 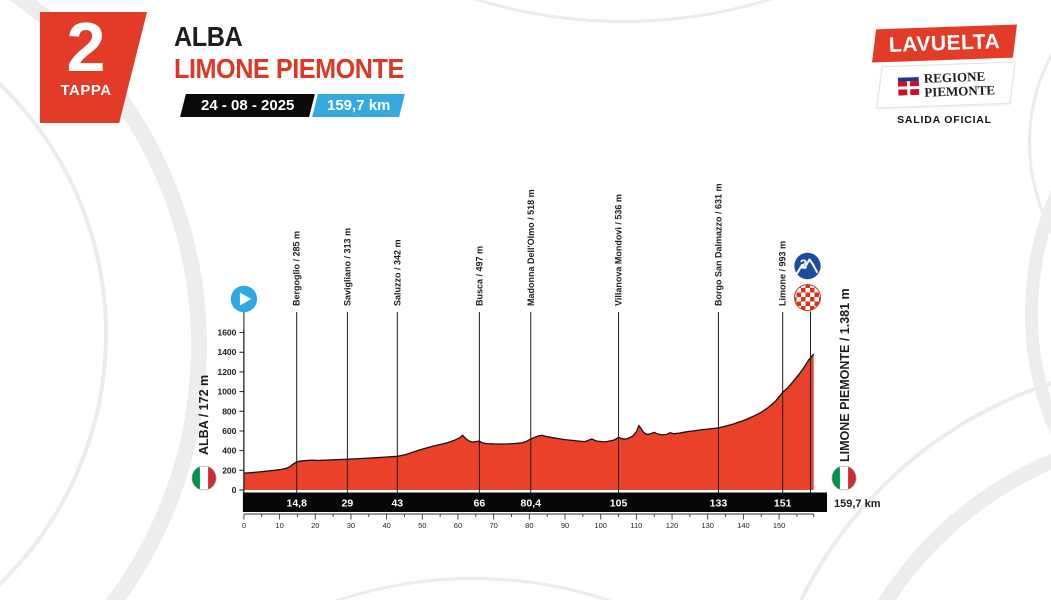 I want to click on elevation-area, so click(x=528, y=422).